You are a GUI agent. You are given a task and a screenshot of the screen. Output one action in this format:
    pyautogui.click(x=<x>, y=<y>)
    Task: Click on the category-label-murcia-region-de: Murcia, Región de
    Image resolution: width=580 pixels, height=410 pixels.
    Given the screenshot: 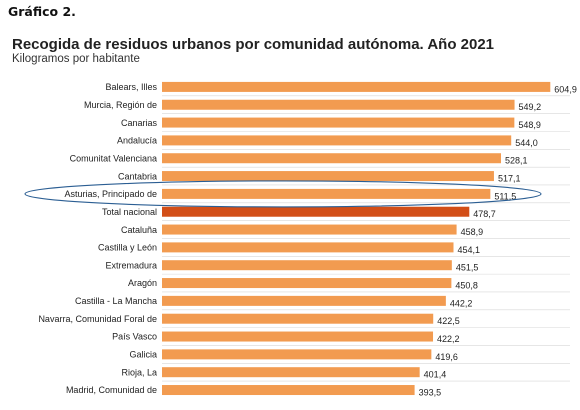 What is the action you would take?
    pyautogui.click(x=120, y=105)
    